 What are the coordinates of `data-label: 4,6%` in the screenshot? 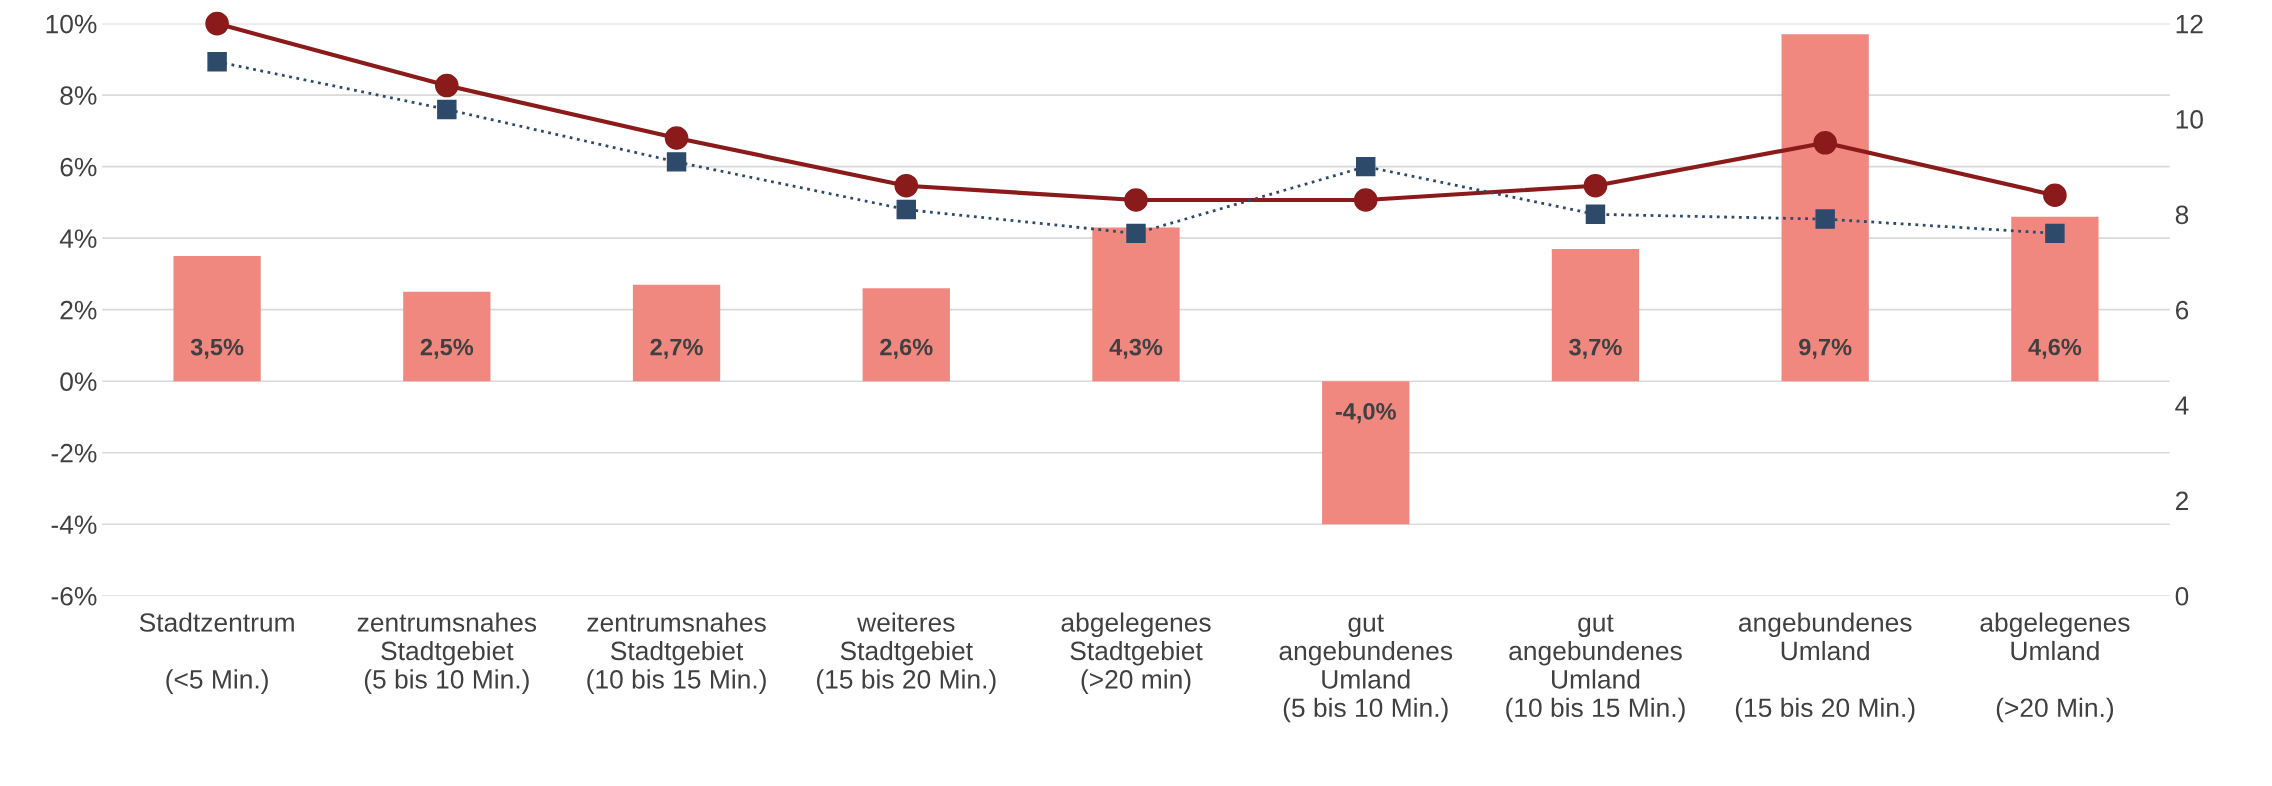 It's located at (2055, 348).